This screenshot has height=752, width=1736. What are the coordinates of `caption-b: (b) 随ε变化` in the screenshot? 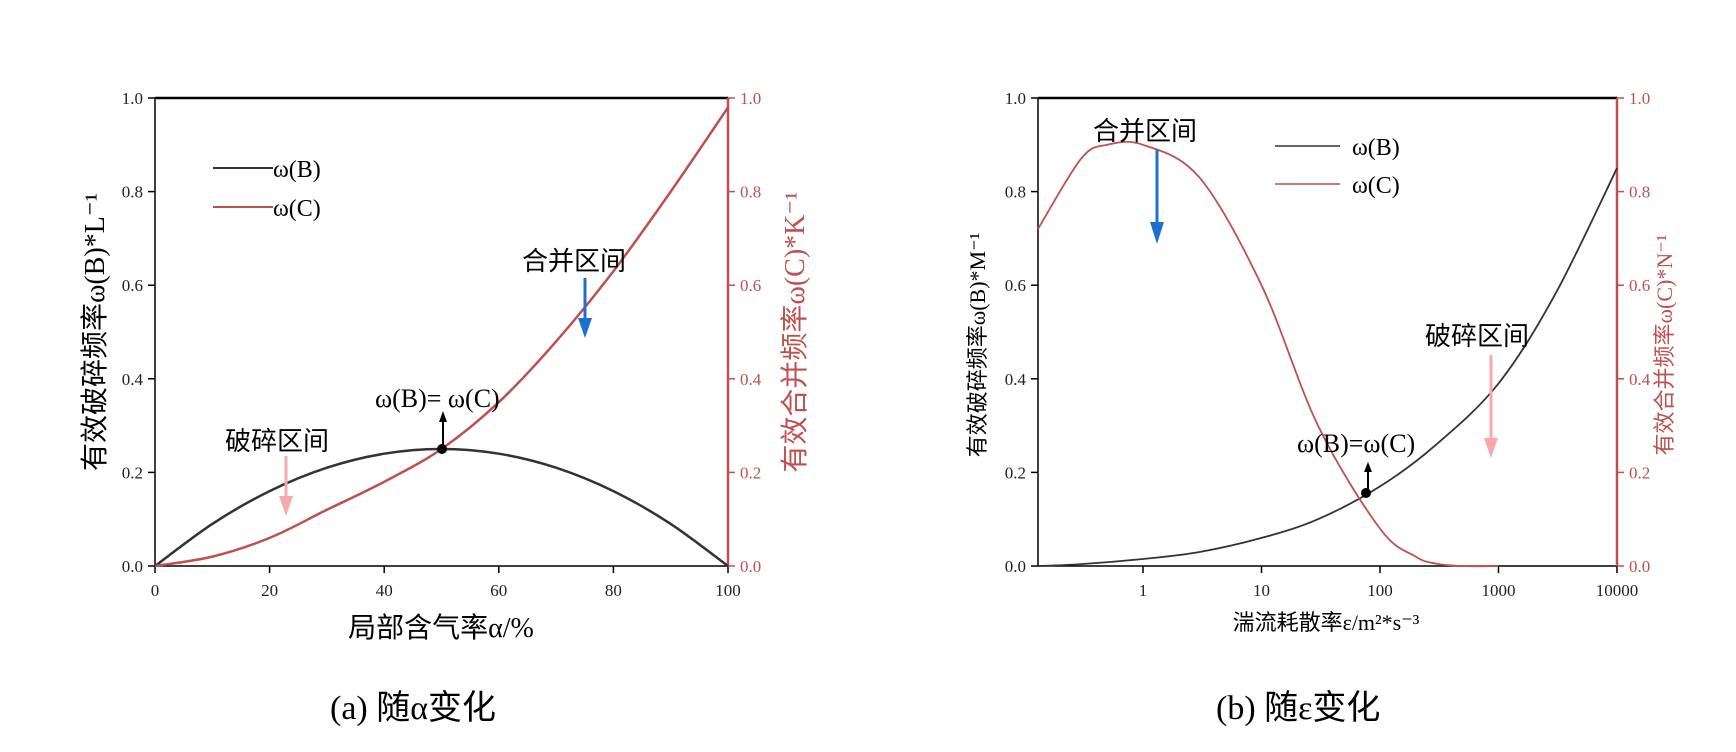 It's located at (1298, 708).